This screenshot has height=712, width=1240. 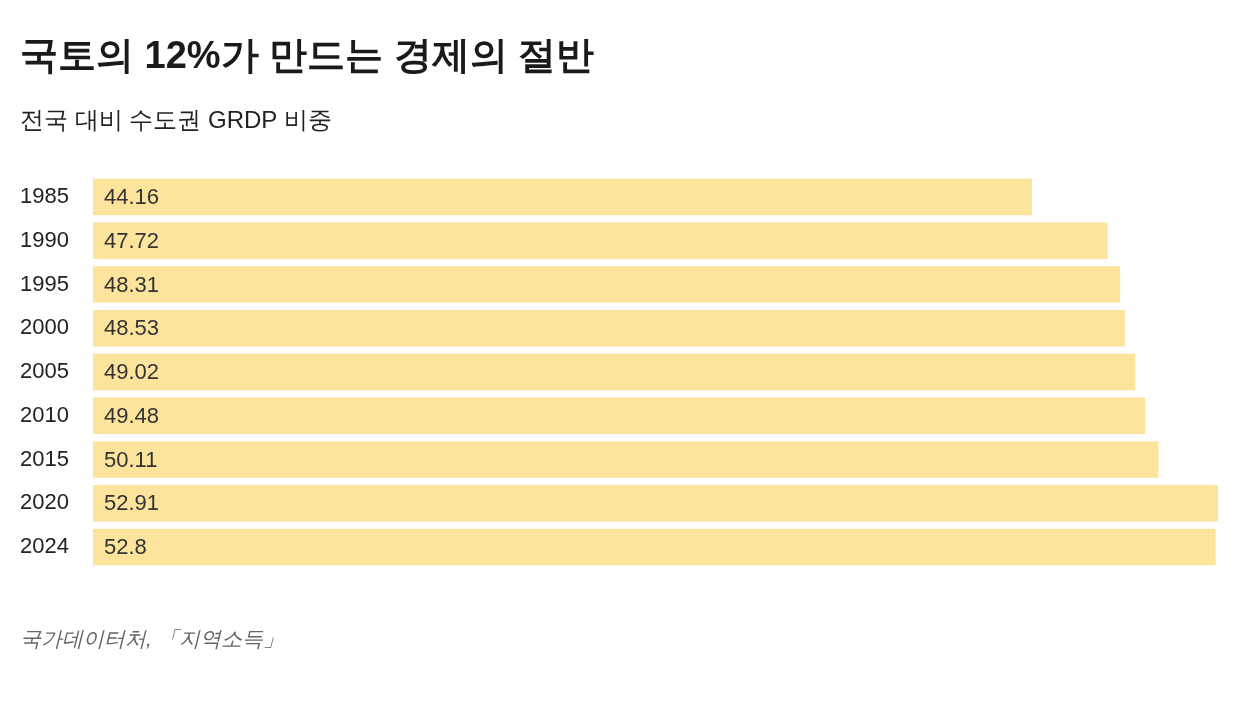 What do you see at coordinates (131, 372) in the screenshot?
I see `data-label: 49.02` at bounding box center [131, 372].